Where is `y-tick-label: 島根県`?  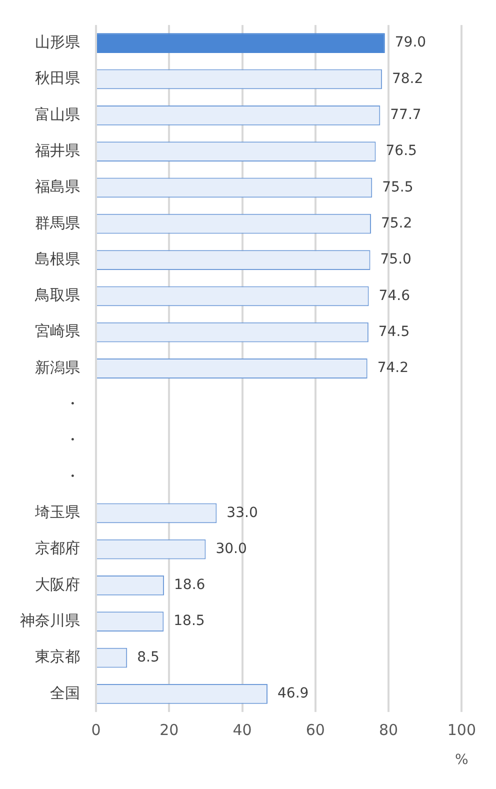 y-tick-label: 島根県 is located at coordinates (57, 259).